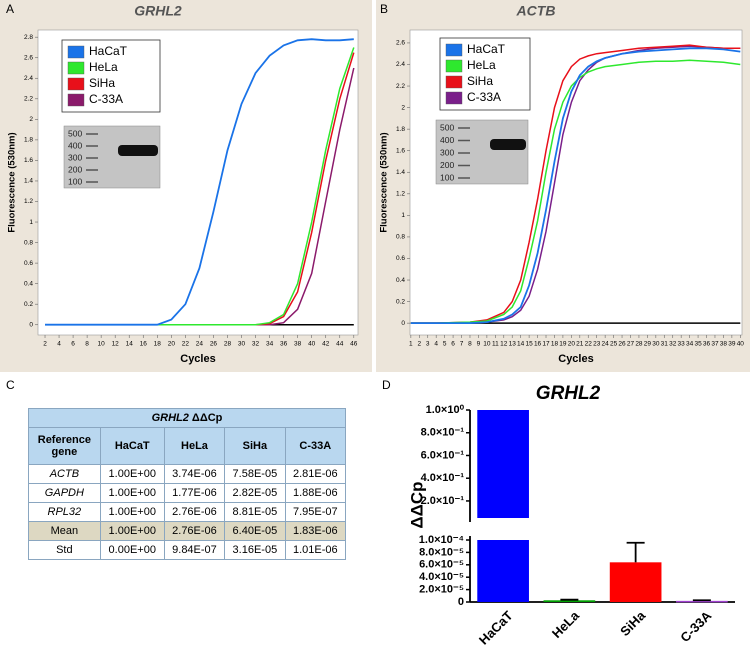 This screenshot has height=656, width=750. I want to click on header-cell: Reference gene, so click(64, 446).